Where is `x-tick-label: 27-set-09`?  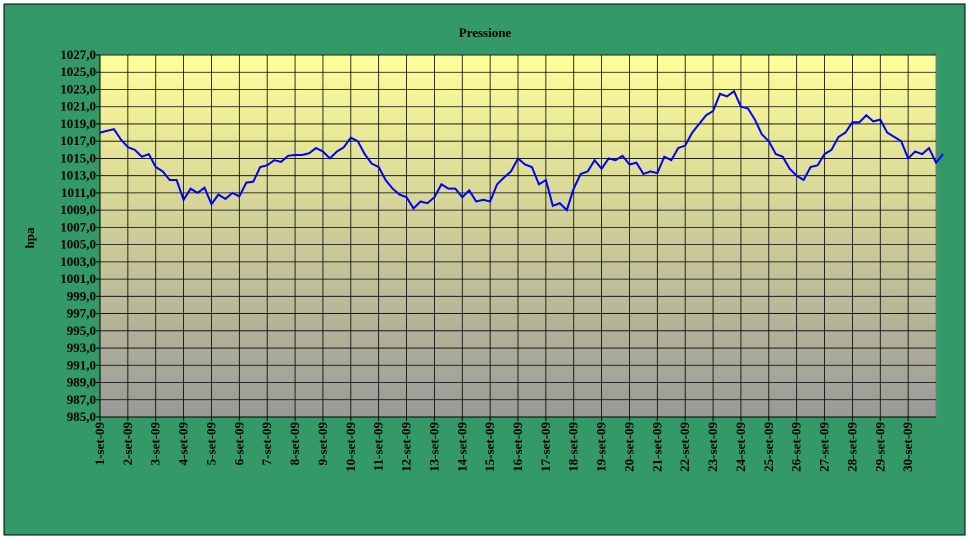 x-tick-label: 27-set-09 is located at coordinates (824, 447).